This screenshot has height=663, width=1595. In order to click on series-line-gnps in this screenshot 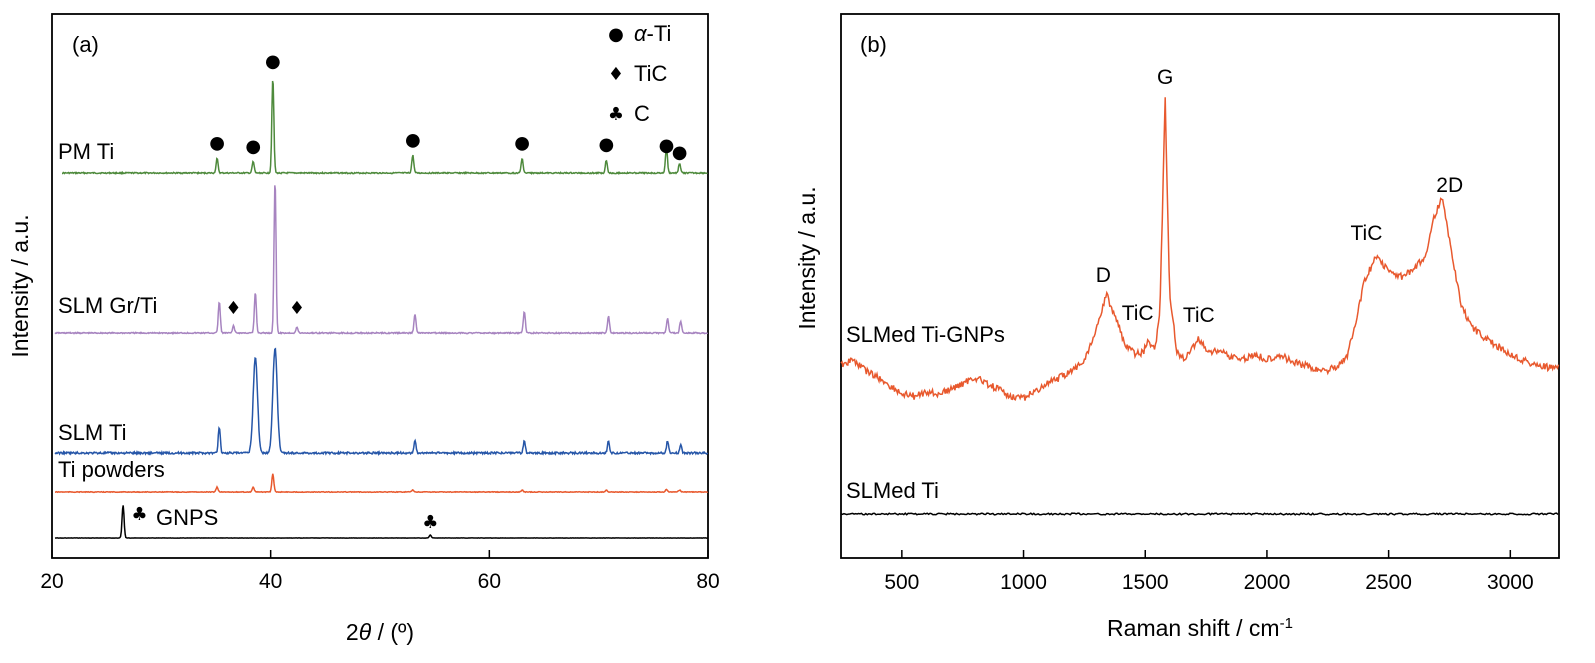, I will do `click(381, 522)`.